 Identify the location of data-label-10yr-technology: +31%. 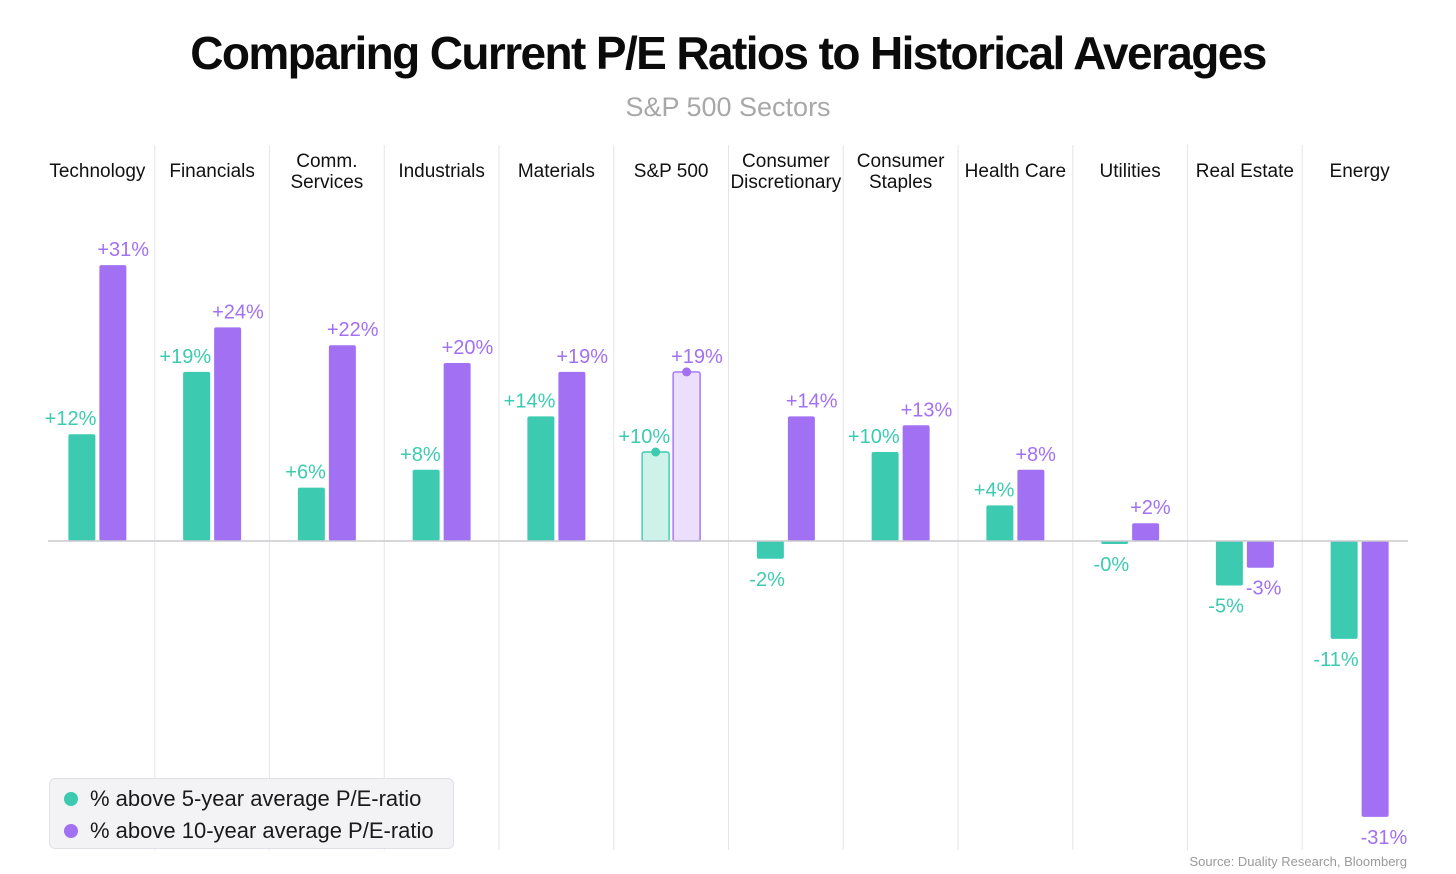
(123, 250).